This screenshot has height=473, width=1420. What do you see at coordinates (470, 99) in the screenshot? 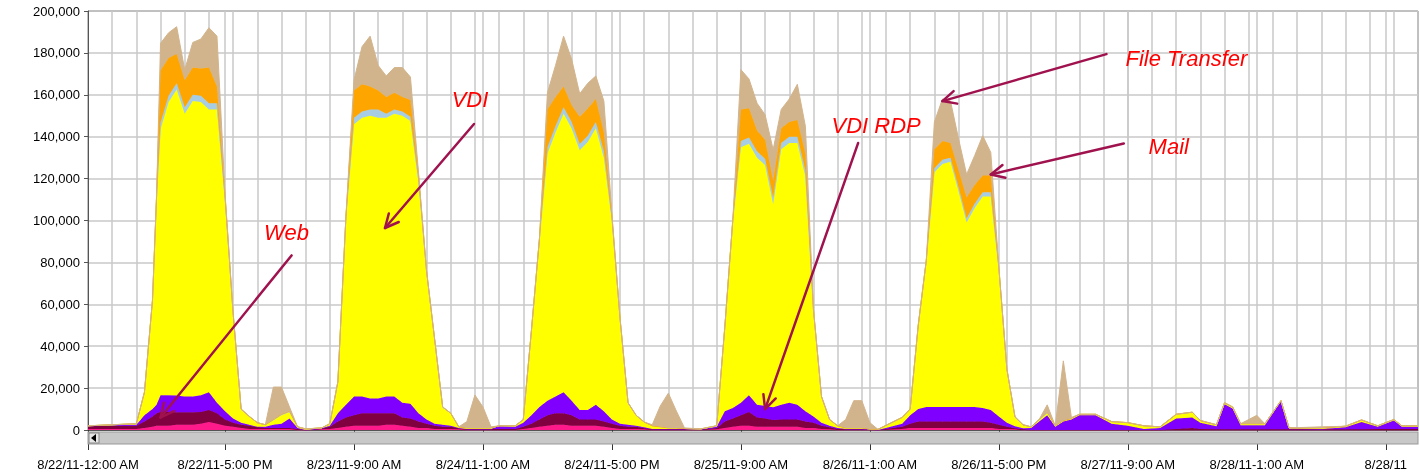
I see `annotation: VDI` at bounding box center [470, 99].